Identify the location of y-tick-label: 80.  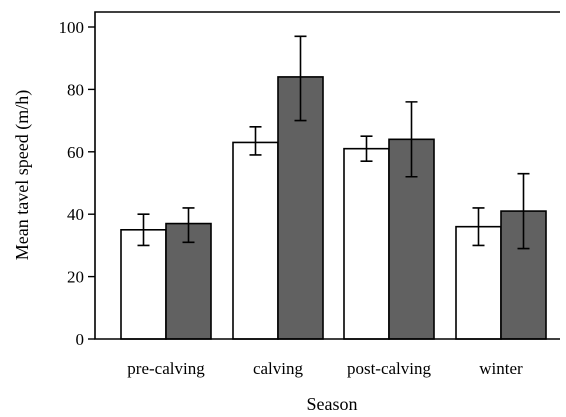
(75, 89).